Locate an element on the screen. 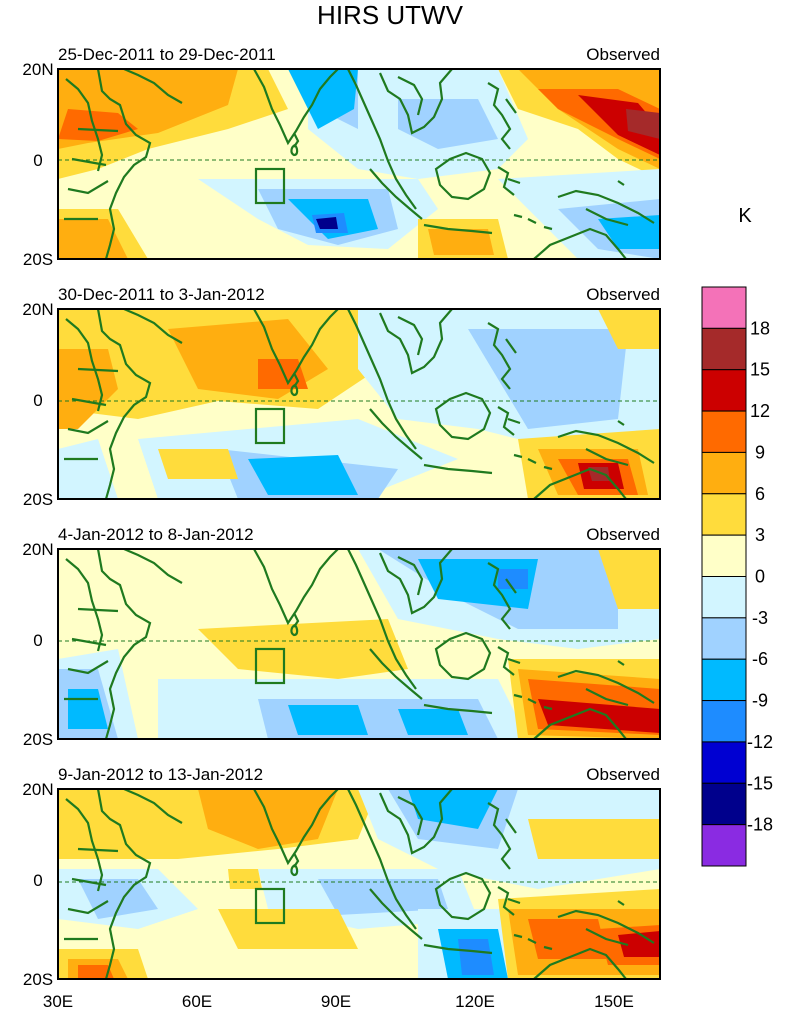 This screenshot has width=791, height=1013. panel-2-period: 30-Dec-2011 to 3-Jan-2012 is located at coordinates (161, 294).